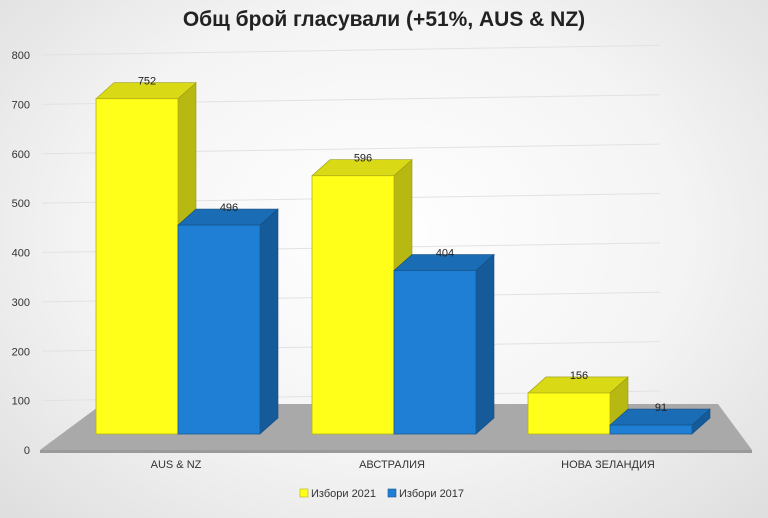  I want to click on data-label: 752, so click(147, 82).